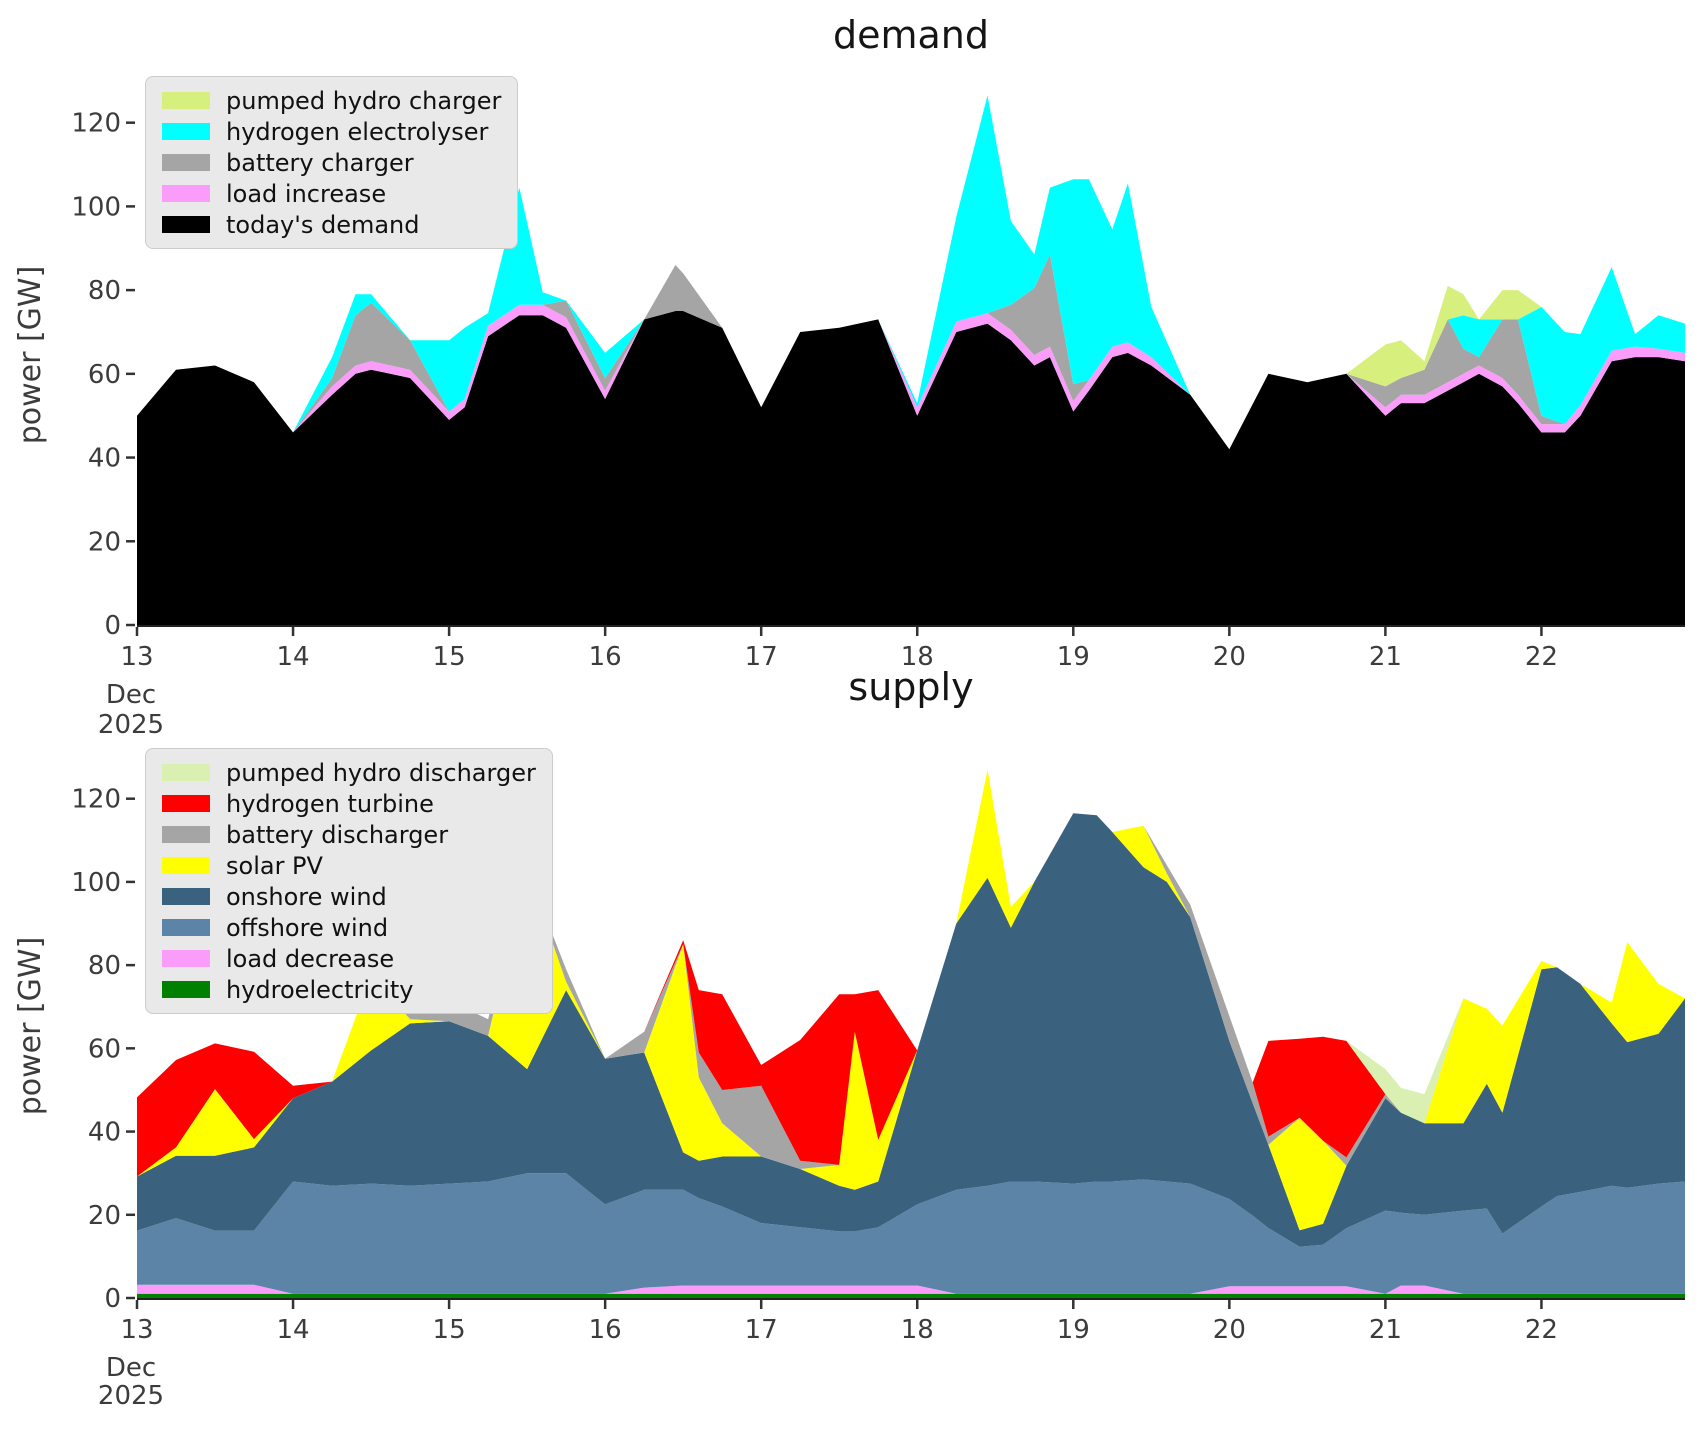 Image resolution: width=1706 pixels, height=1431 pixels. What do you see at coordinates (307, 927) in the screenshot?
I see `legend-label: offshore wind` at bounding box center [307, 927].